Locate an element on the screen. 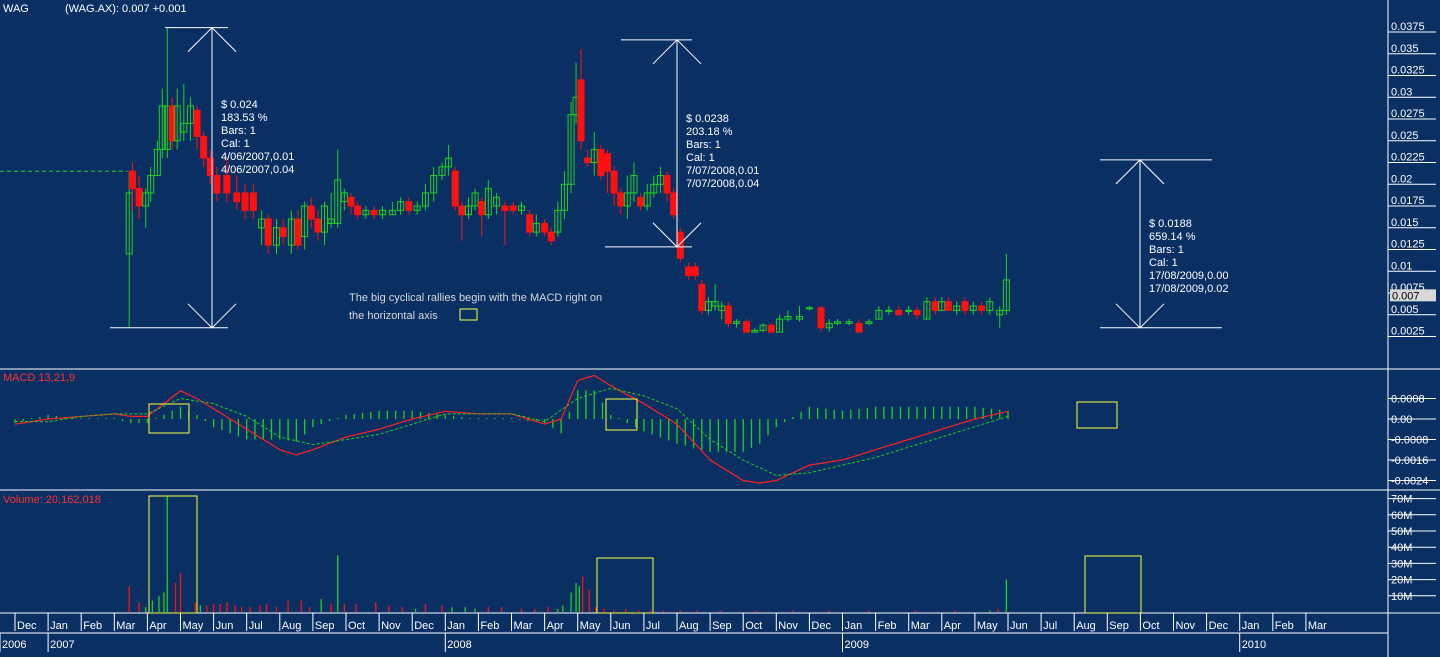 The image size is (1440, 657). month-label: Jul is located at coordinates (1050, 626).